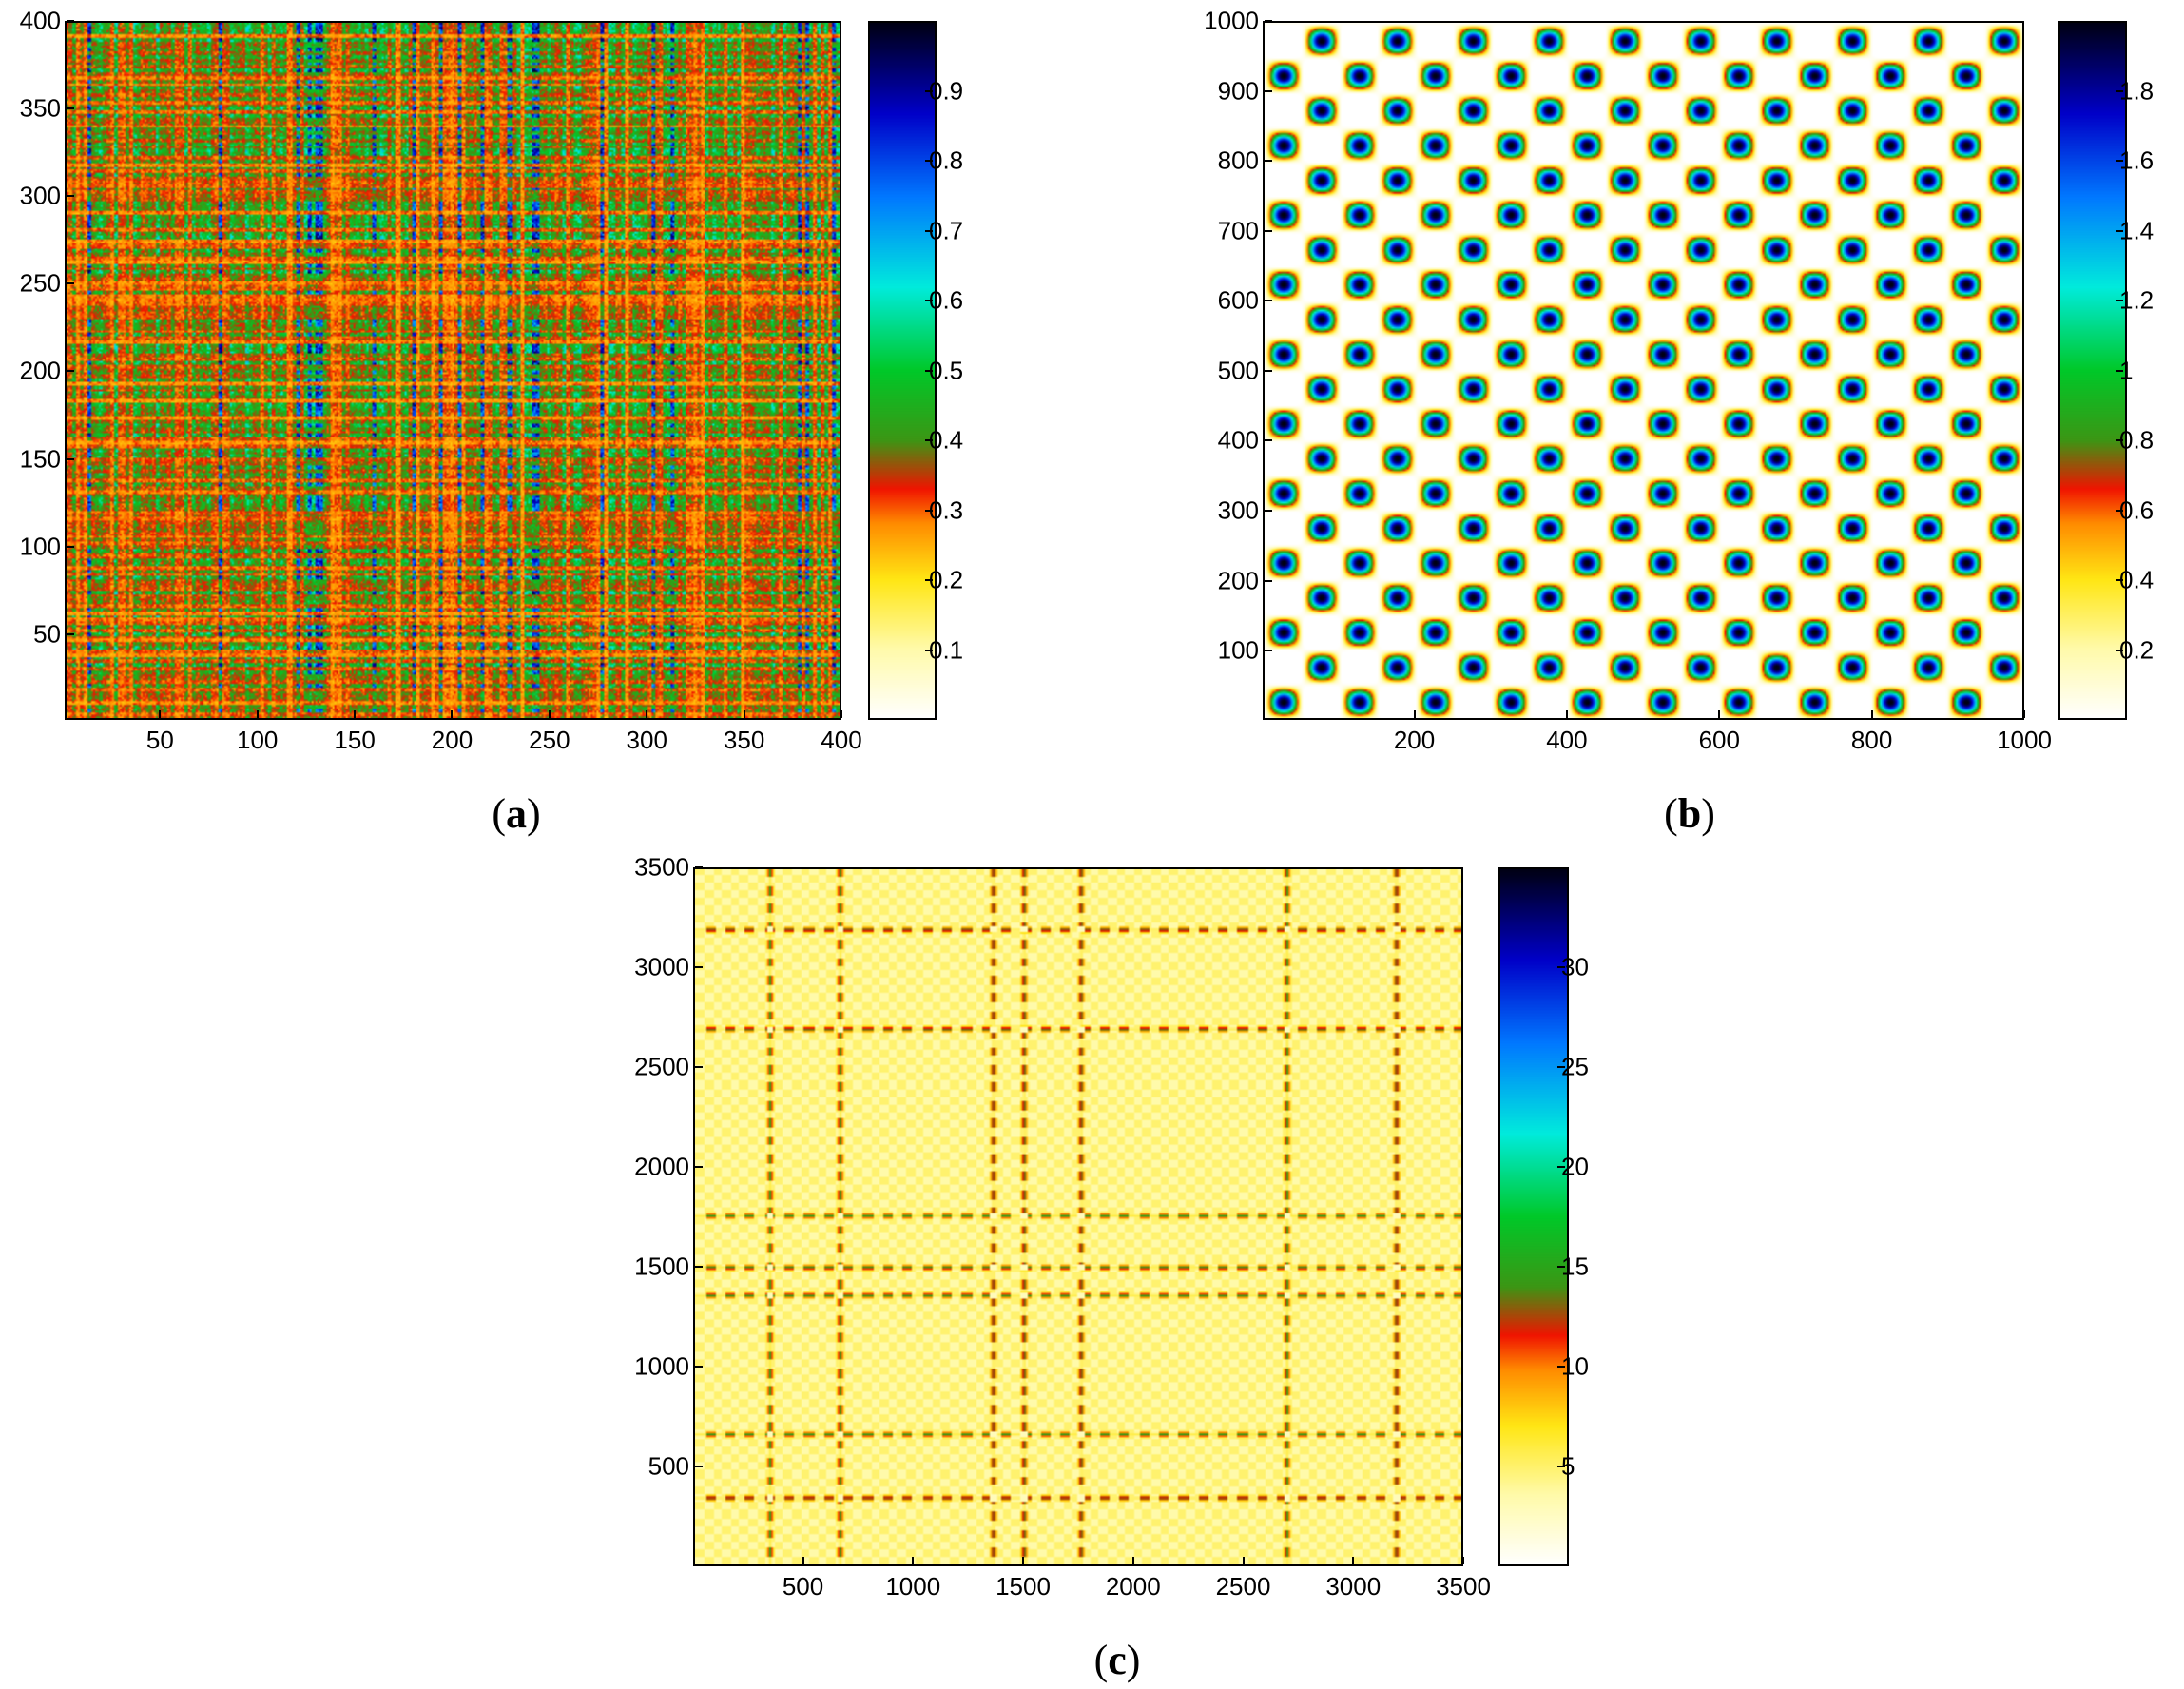 The width and height of the screenshot is (2184, 1689). What do you see at coordinates (1133, 1660) in the screenshot?
I see `caption-close-paren: )` at bounding box center [1133, 1660].